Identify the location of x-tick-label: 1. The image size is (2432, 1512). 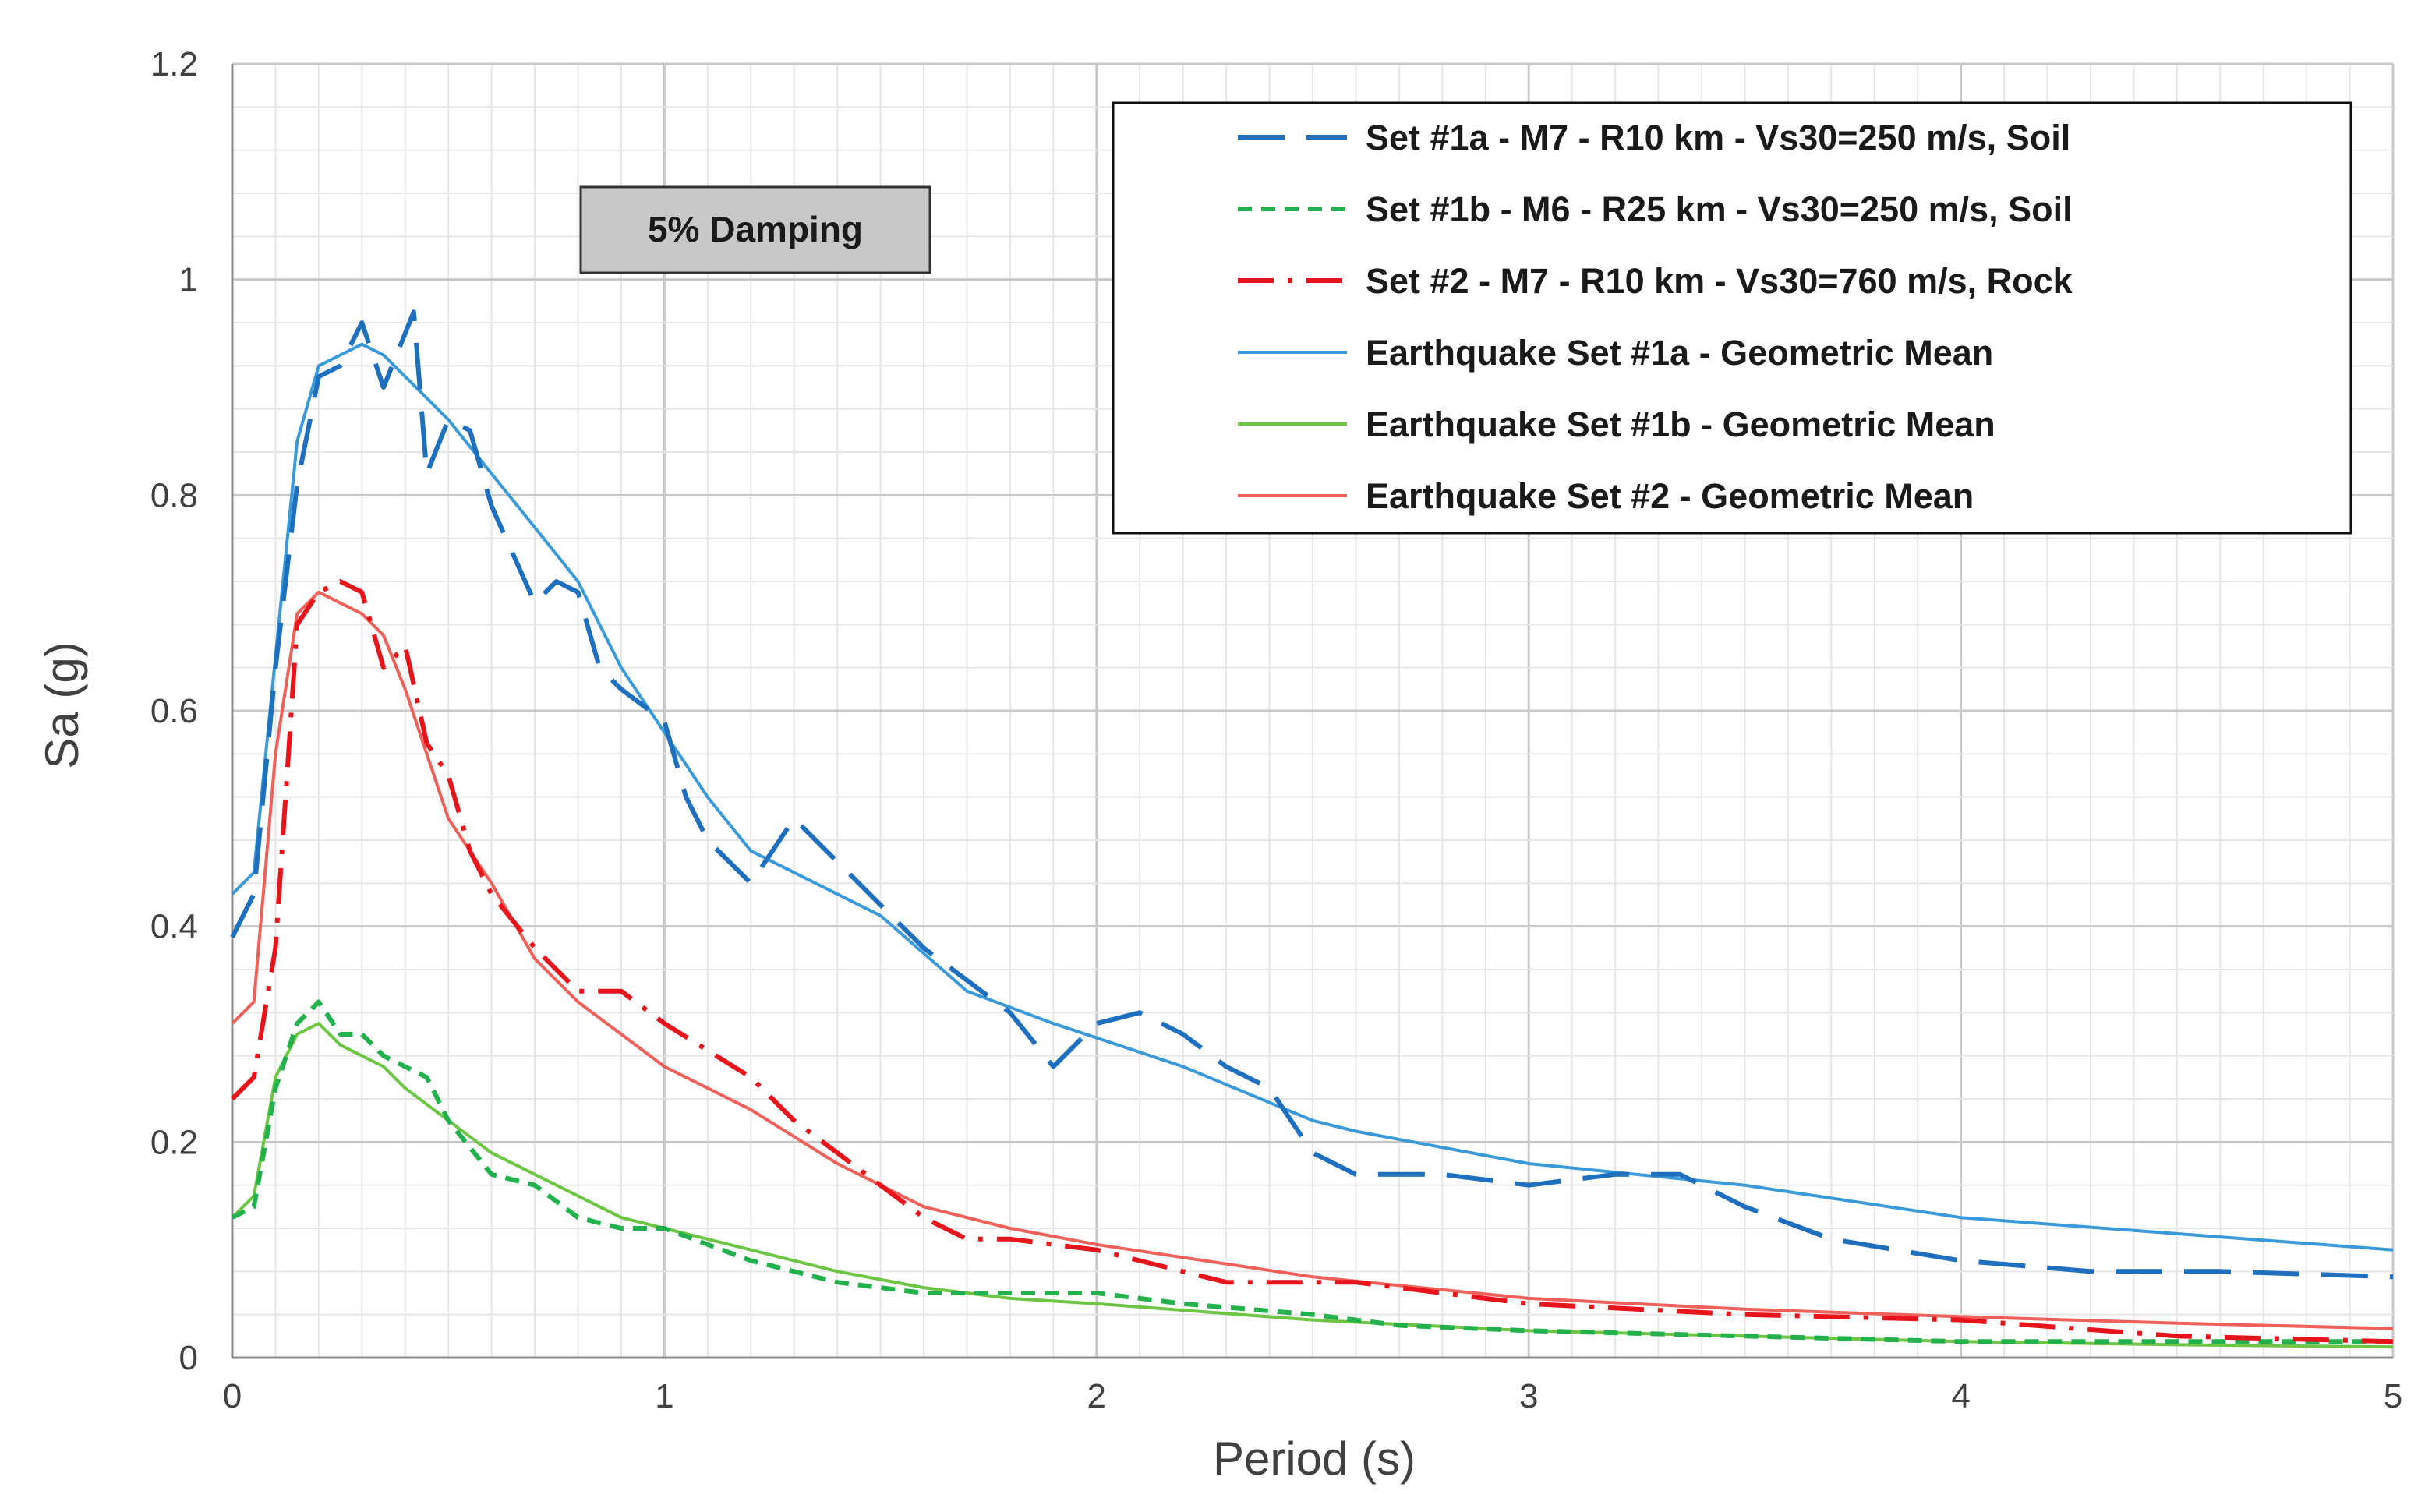
(664, 1396).